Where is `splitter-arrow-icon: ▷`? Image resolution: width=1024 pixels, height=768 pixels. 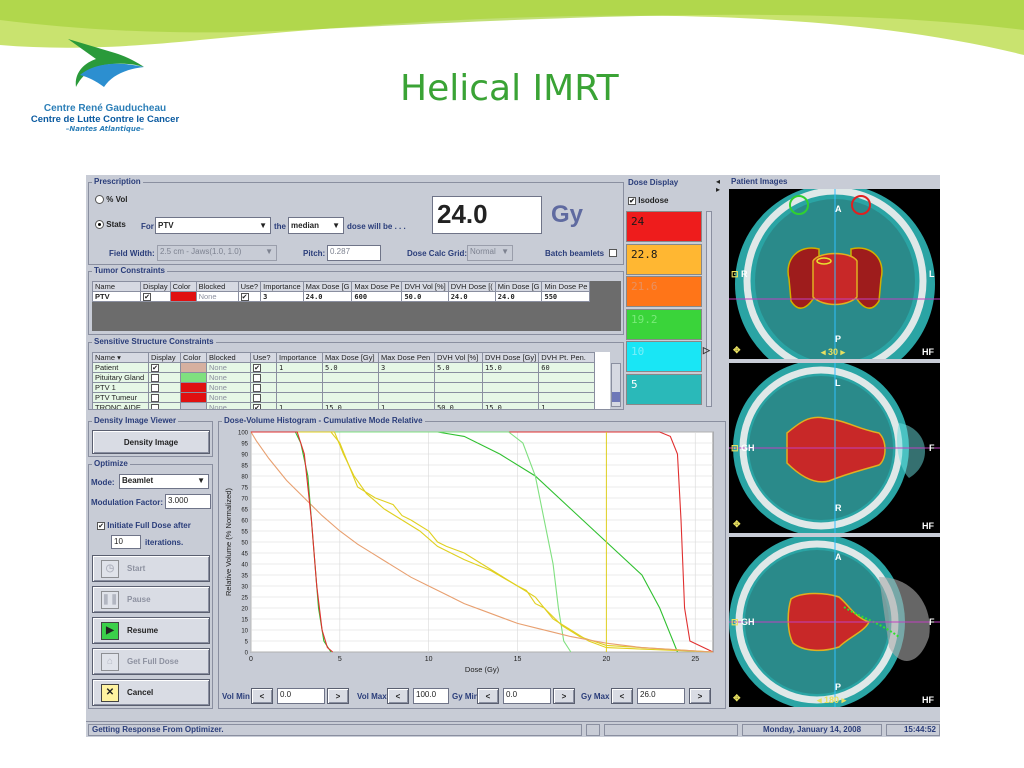 splitter-arrow-icon: ▷ is located at coordinates (706, 350).